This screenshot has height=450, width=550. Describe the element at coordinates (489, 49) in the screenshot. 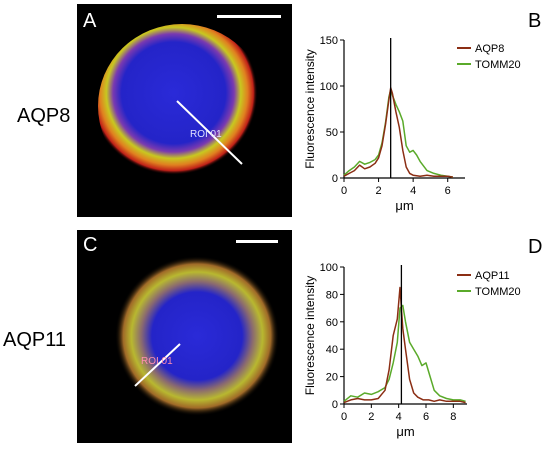

I see `legend-label-aqp8: AQP8` at that location.